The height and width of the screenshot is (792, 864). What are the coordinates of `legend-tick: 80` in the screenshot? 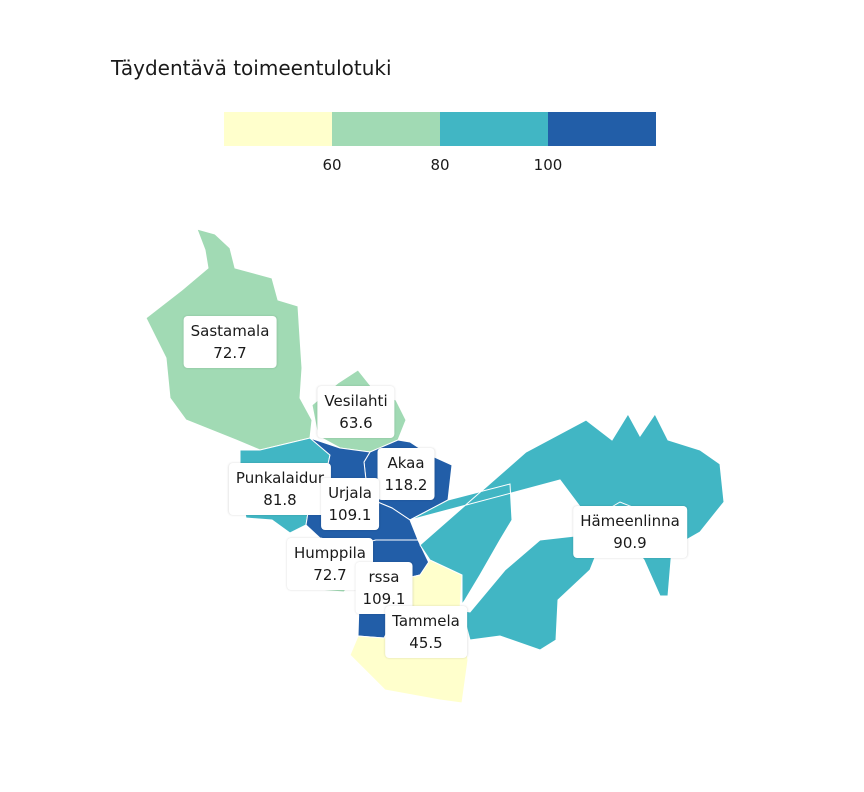 It's located at (440, 165).